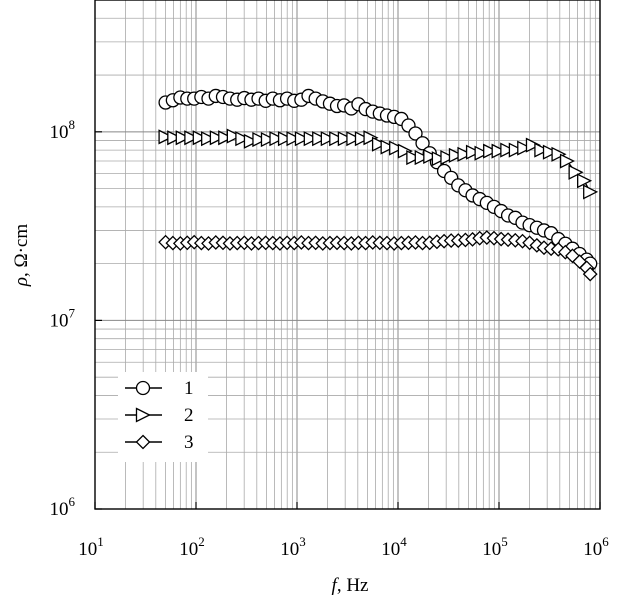 This screenshot has height=598, width=618. What do you see at coordinates (350, 585) in the screenshot?
I see `x-axis-label: f, Hz` at bounding box center [350, 585].